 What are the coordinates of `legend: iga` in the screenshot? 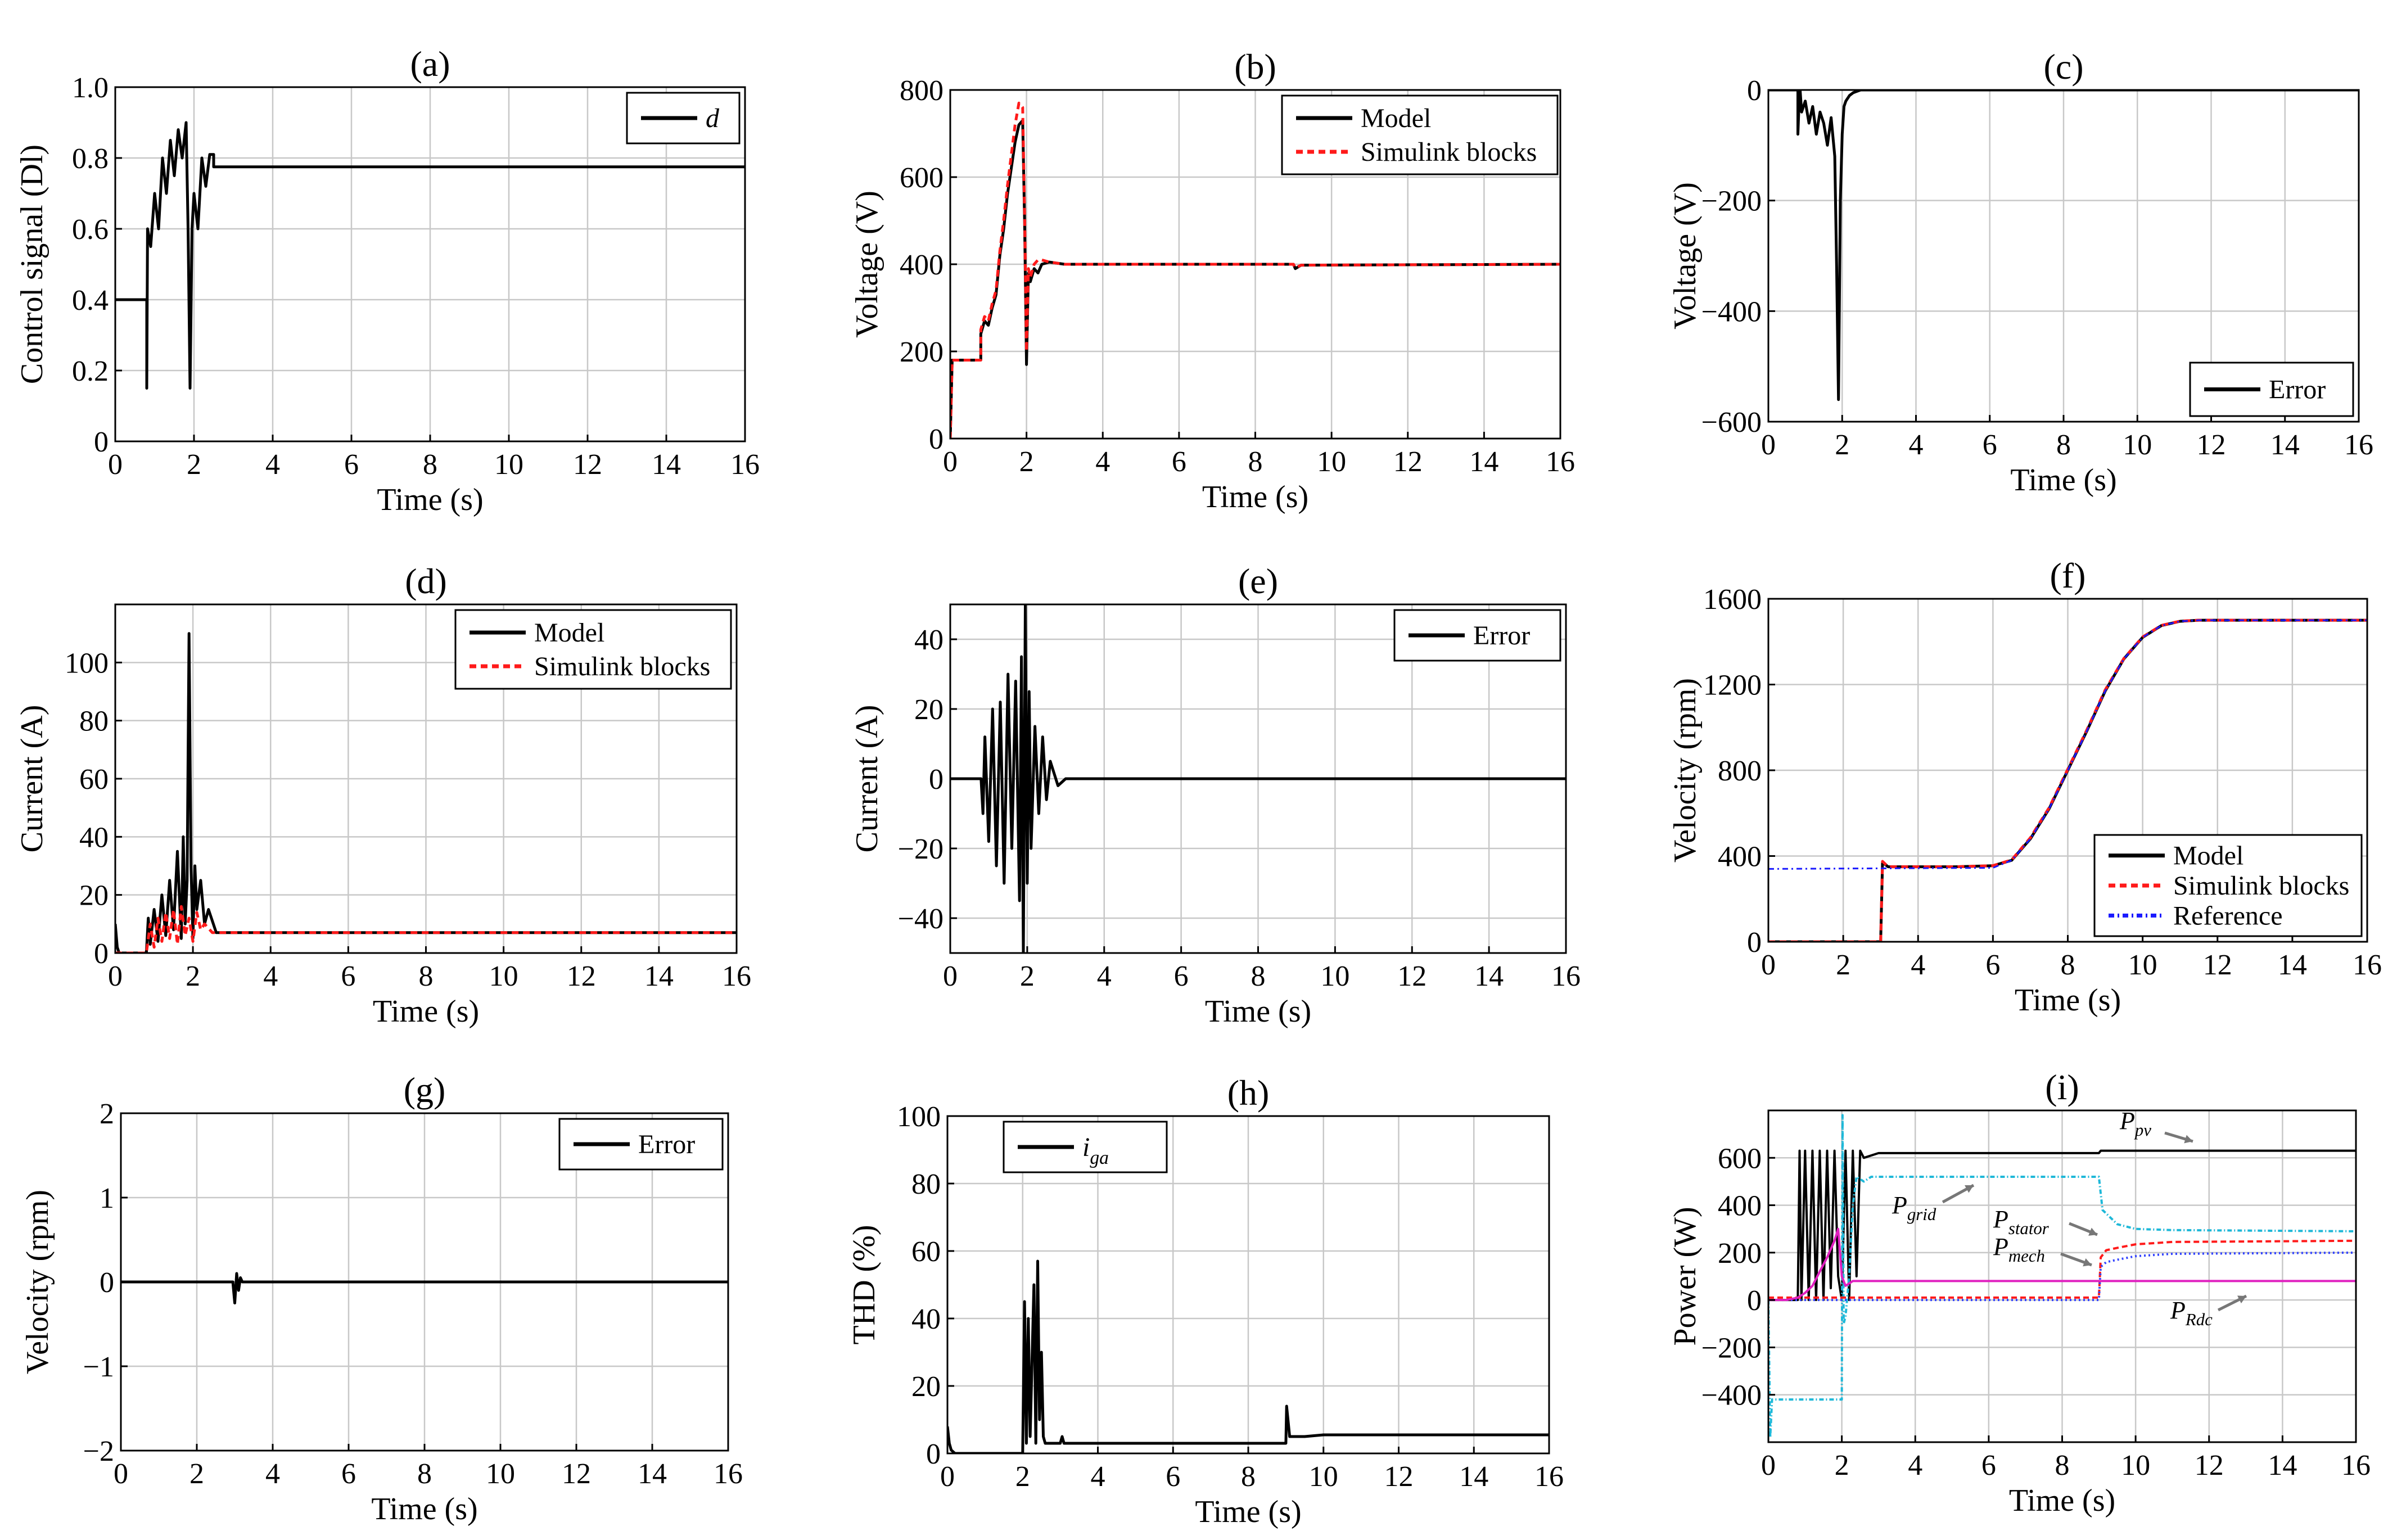 It's located at (1085, 1147).